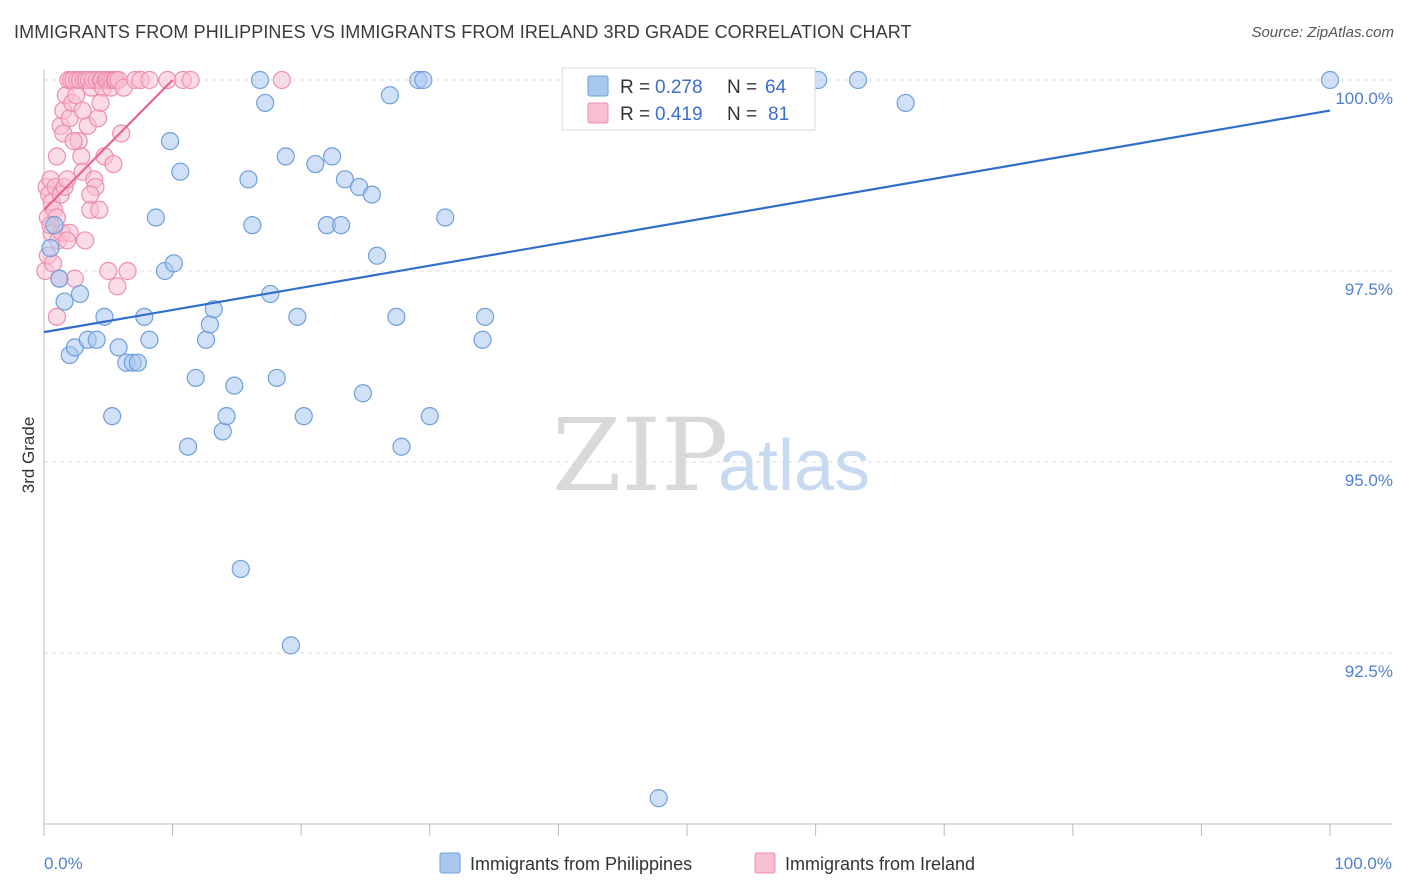 The width and height of the screenshot is (1406, 892). What do you see at coordinates (1364, 385) in the screenshot?
I see `y-tick-labels: 100.0% 97.5% 95.0% 92.5%` at bounding box center [1364, 385].